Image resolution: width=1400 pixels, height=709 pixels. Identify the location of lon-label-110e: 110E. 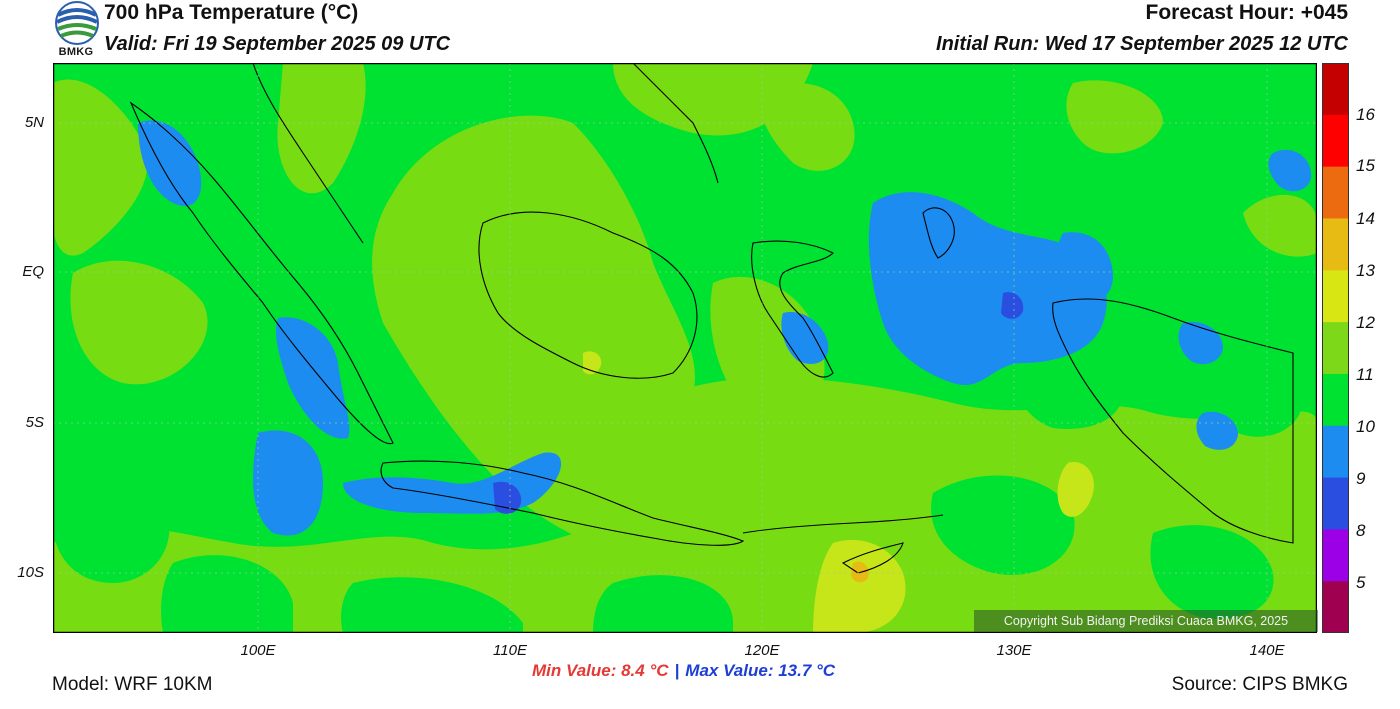
(510, 650).